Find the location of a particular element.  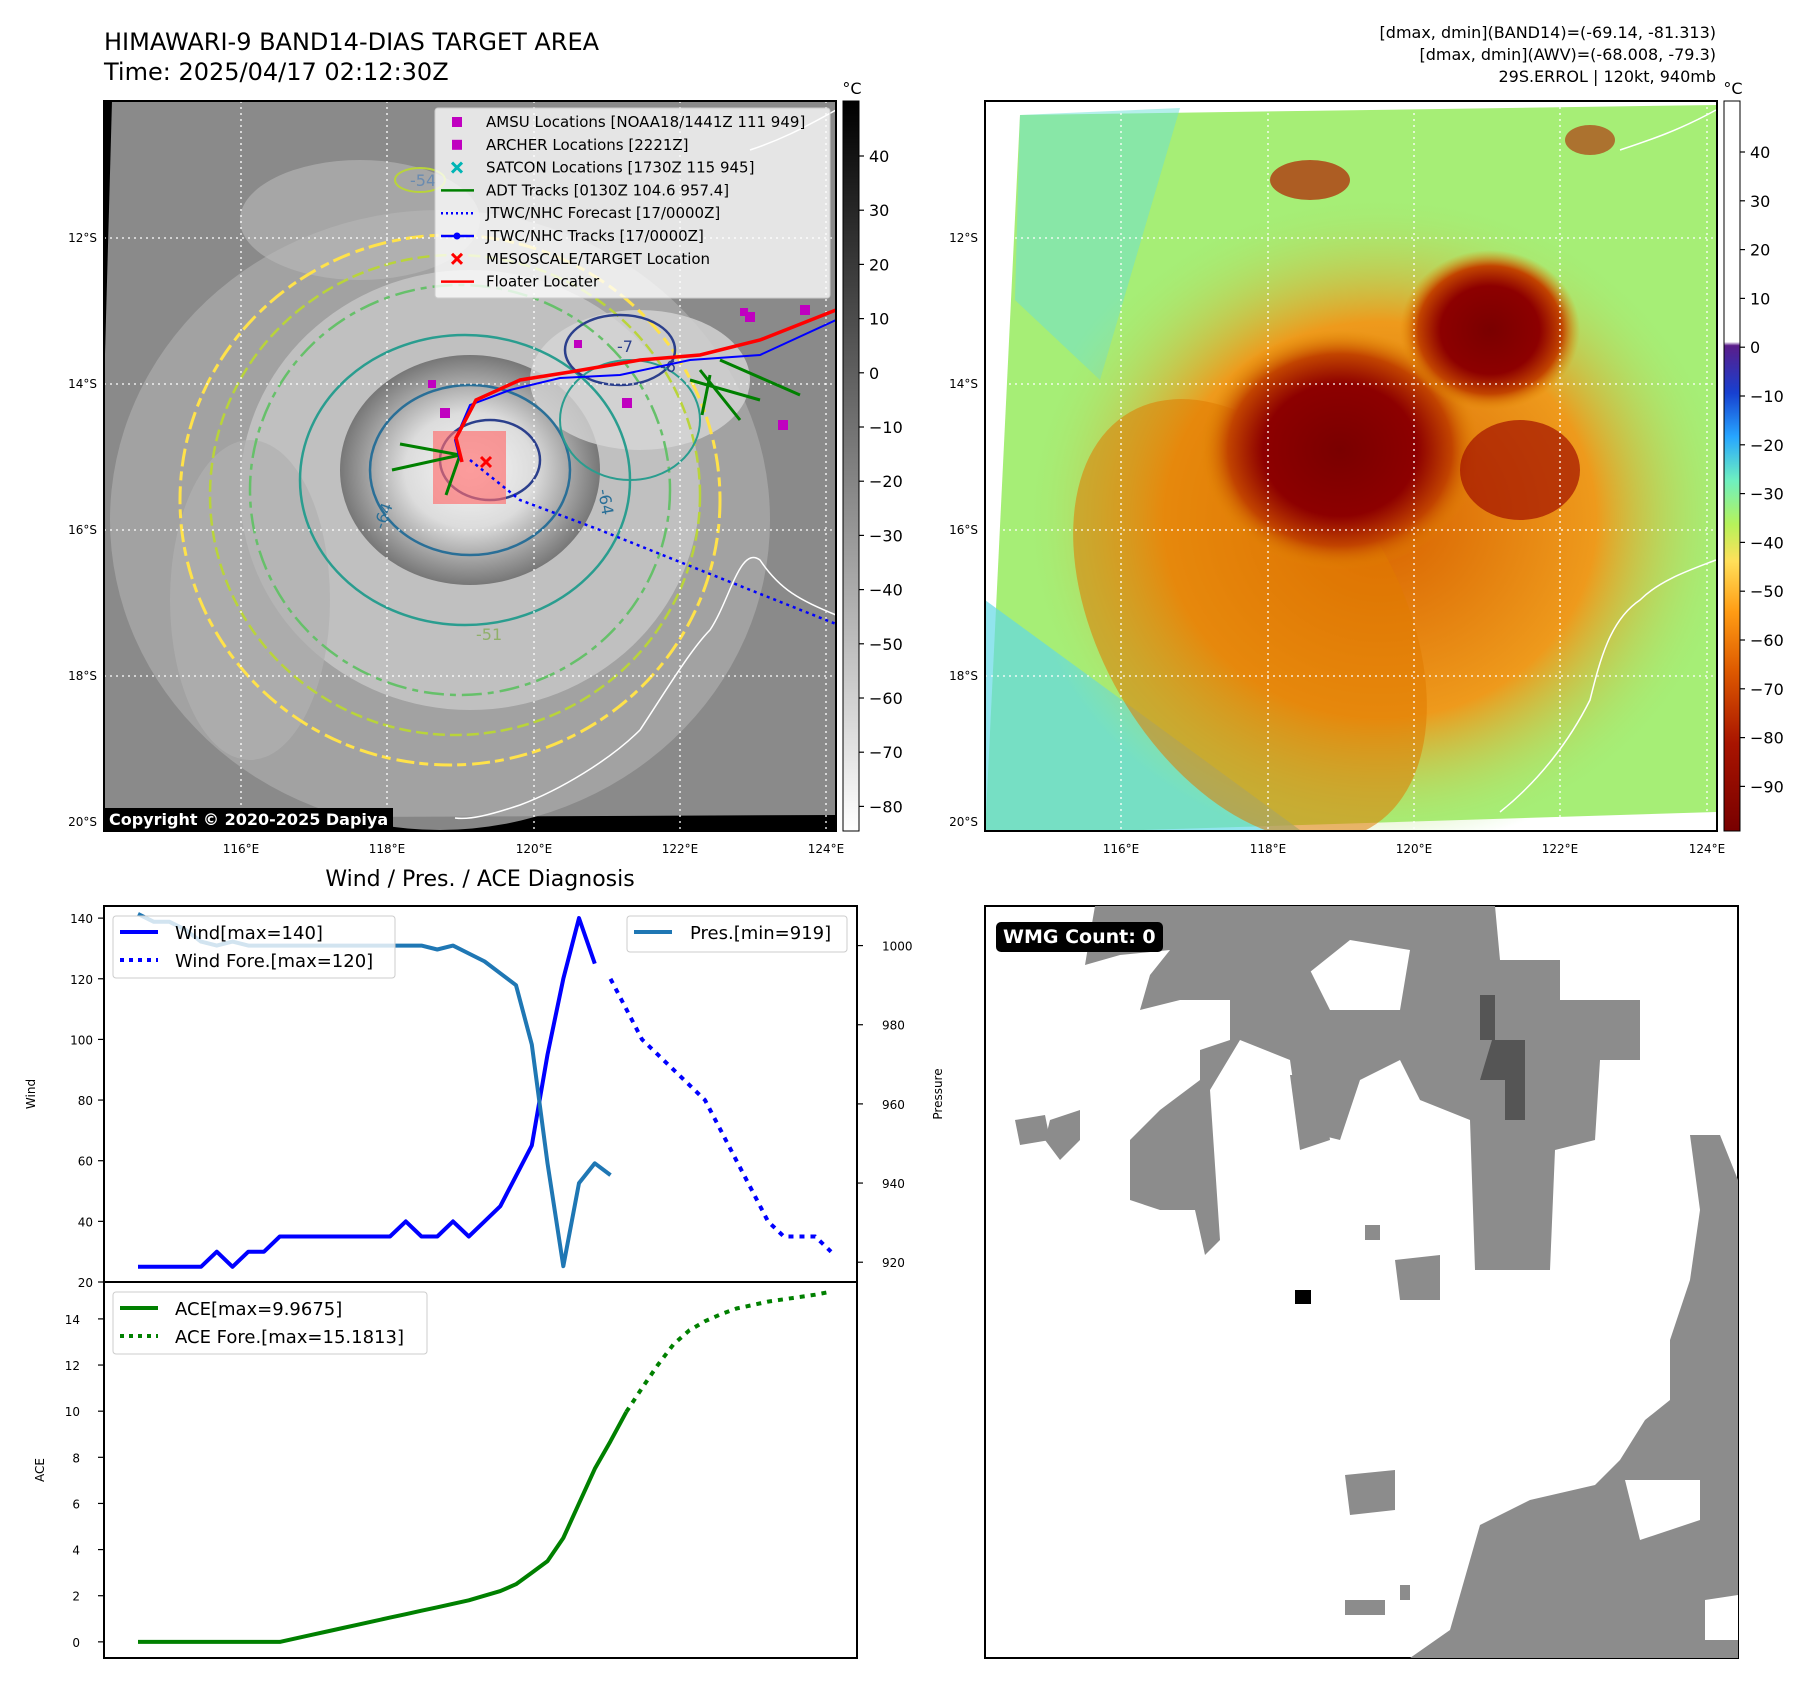

legend-label: JTWC/NHC Tracks [17/0000Z] is located at coordinates (594, 236).